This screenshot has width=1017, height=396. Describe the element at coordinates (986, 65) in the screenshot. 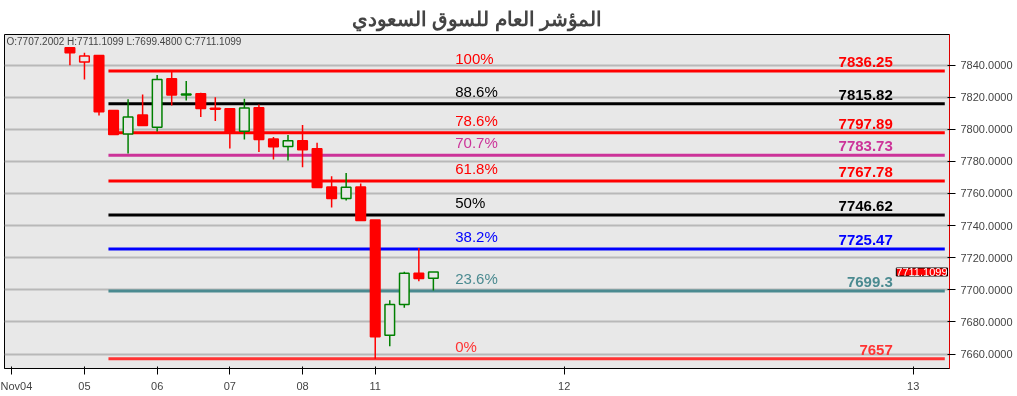

I see `y-tick-label: 7840.0000` at that location.